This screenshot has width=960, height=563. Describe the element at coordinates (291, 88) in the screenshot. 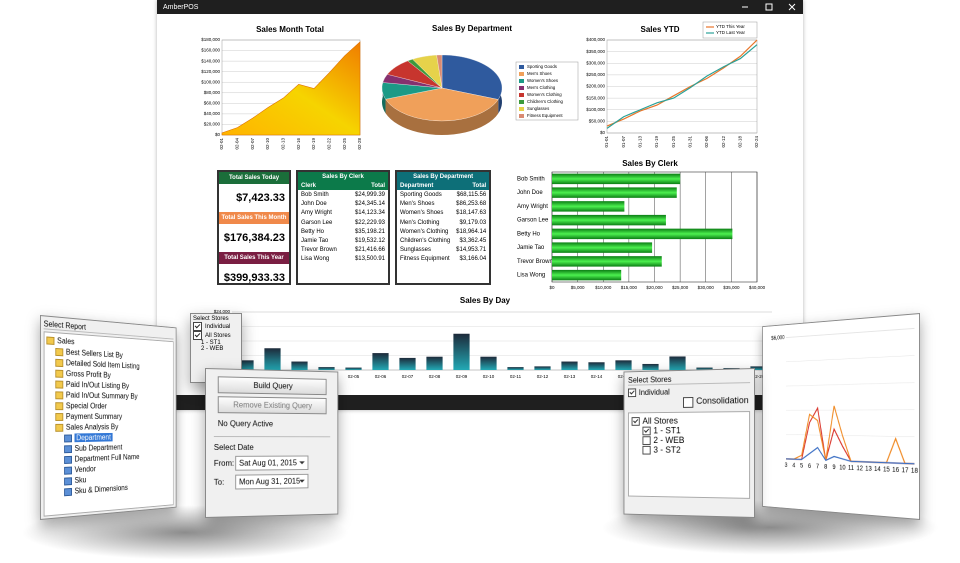

I see `area` at that location.